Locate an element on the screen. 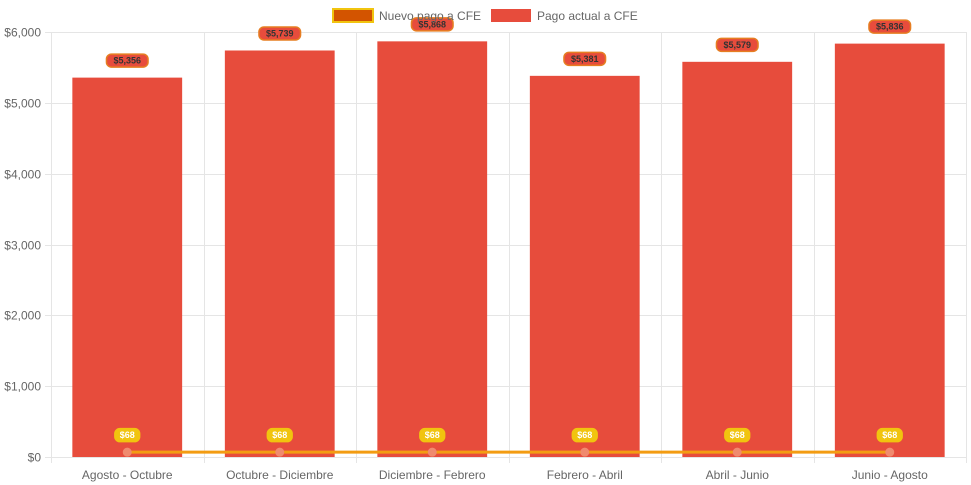  y-tick-label: $1,000 is located at coordinates (22, 387).